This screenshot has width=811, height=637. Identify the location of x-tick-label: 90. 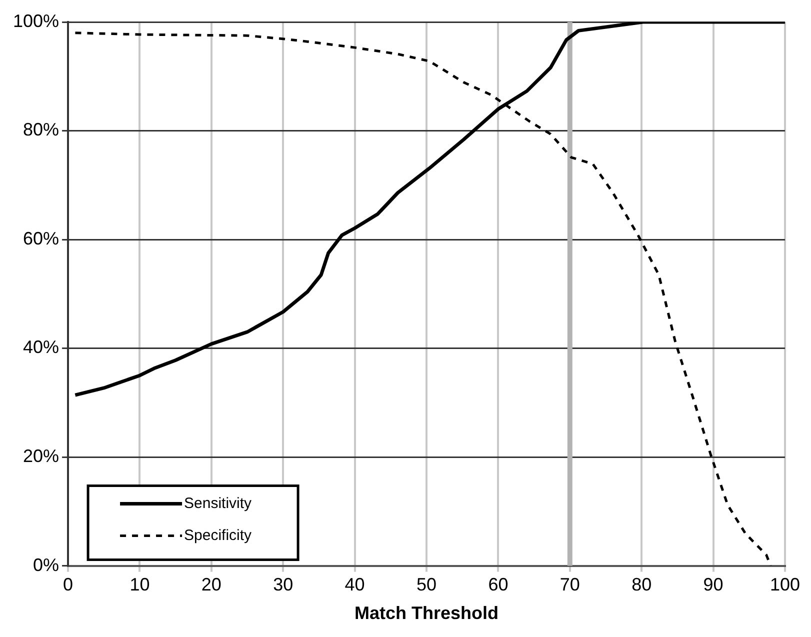
(713, 584).